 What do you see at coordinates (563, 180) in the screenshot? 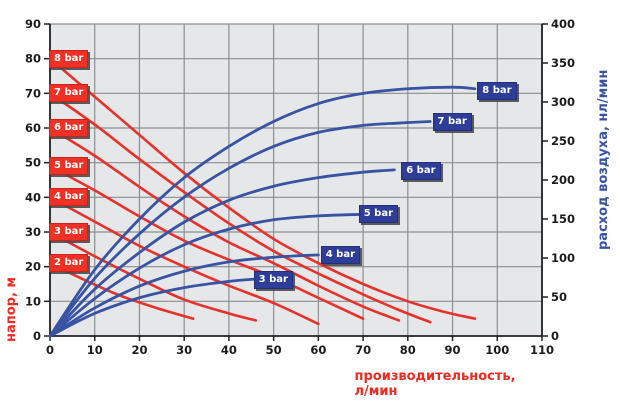
I see `y-right-tick-label: 200` at bounding box center [563, 180].